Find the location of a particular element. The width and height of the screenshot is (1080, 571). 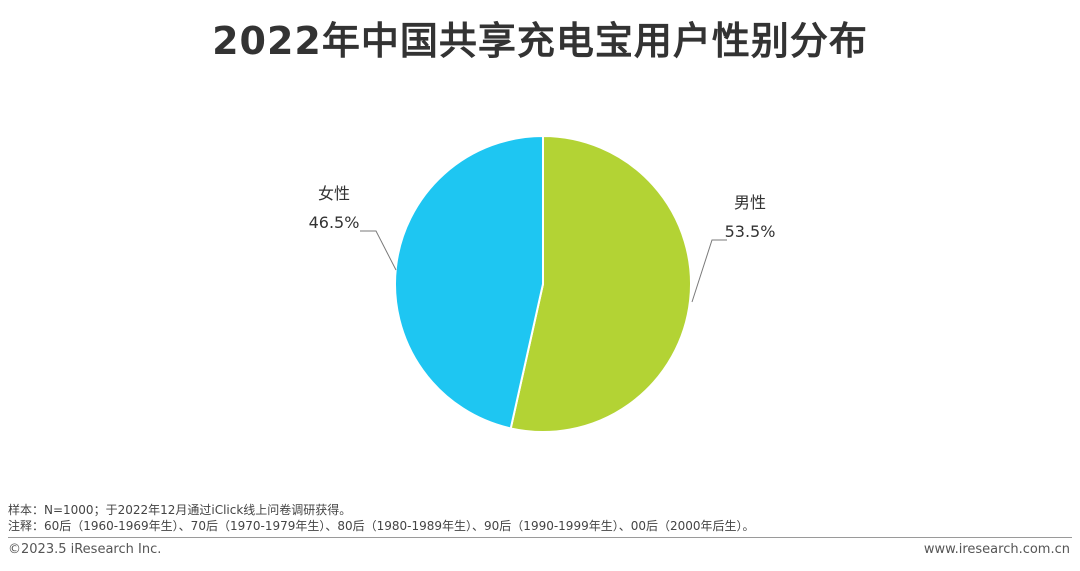

footer-divider is located at coordinates (540, 537).